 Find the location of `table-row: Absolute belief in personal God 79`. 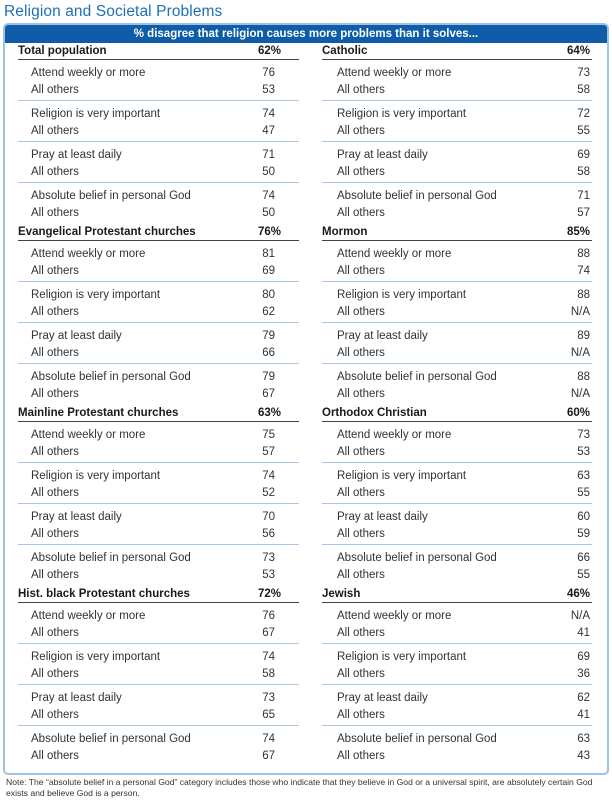

table-row: Absolute belief in personal God 79 is located at coordinates (158, 376).